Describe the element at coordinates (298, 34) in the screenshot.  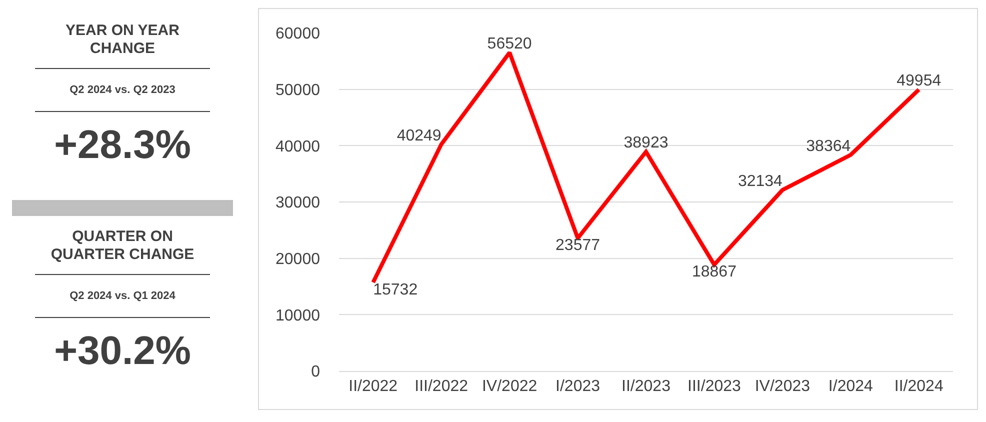
I see `y-tick-label: 60000` at that location.